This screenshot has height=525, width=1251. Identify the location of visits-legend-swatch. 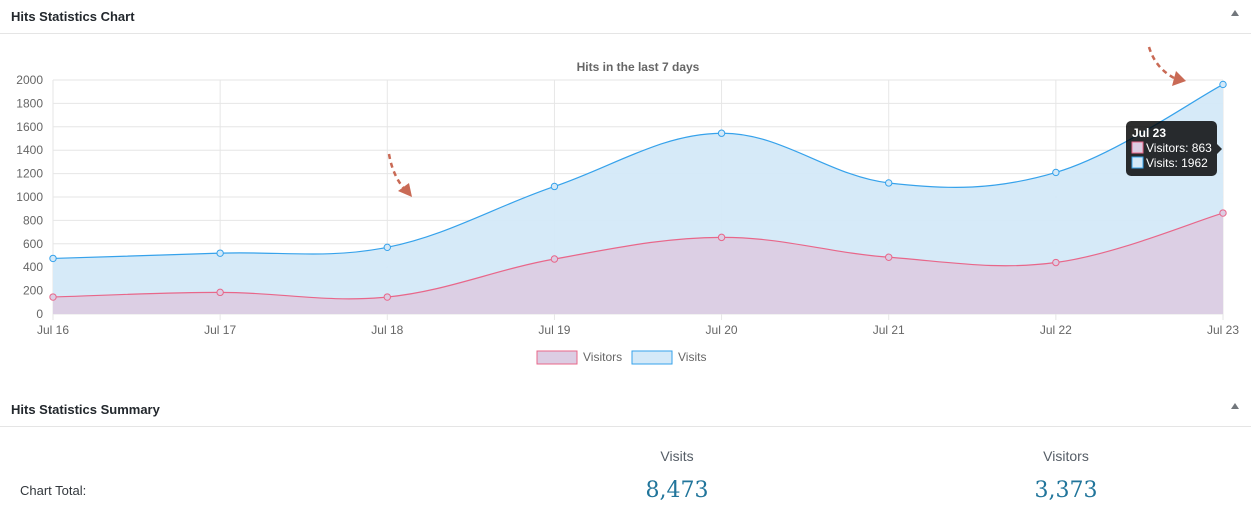
(652, 357).